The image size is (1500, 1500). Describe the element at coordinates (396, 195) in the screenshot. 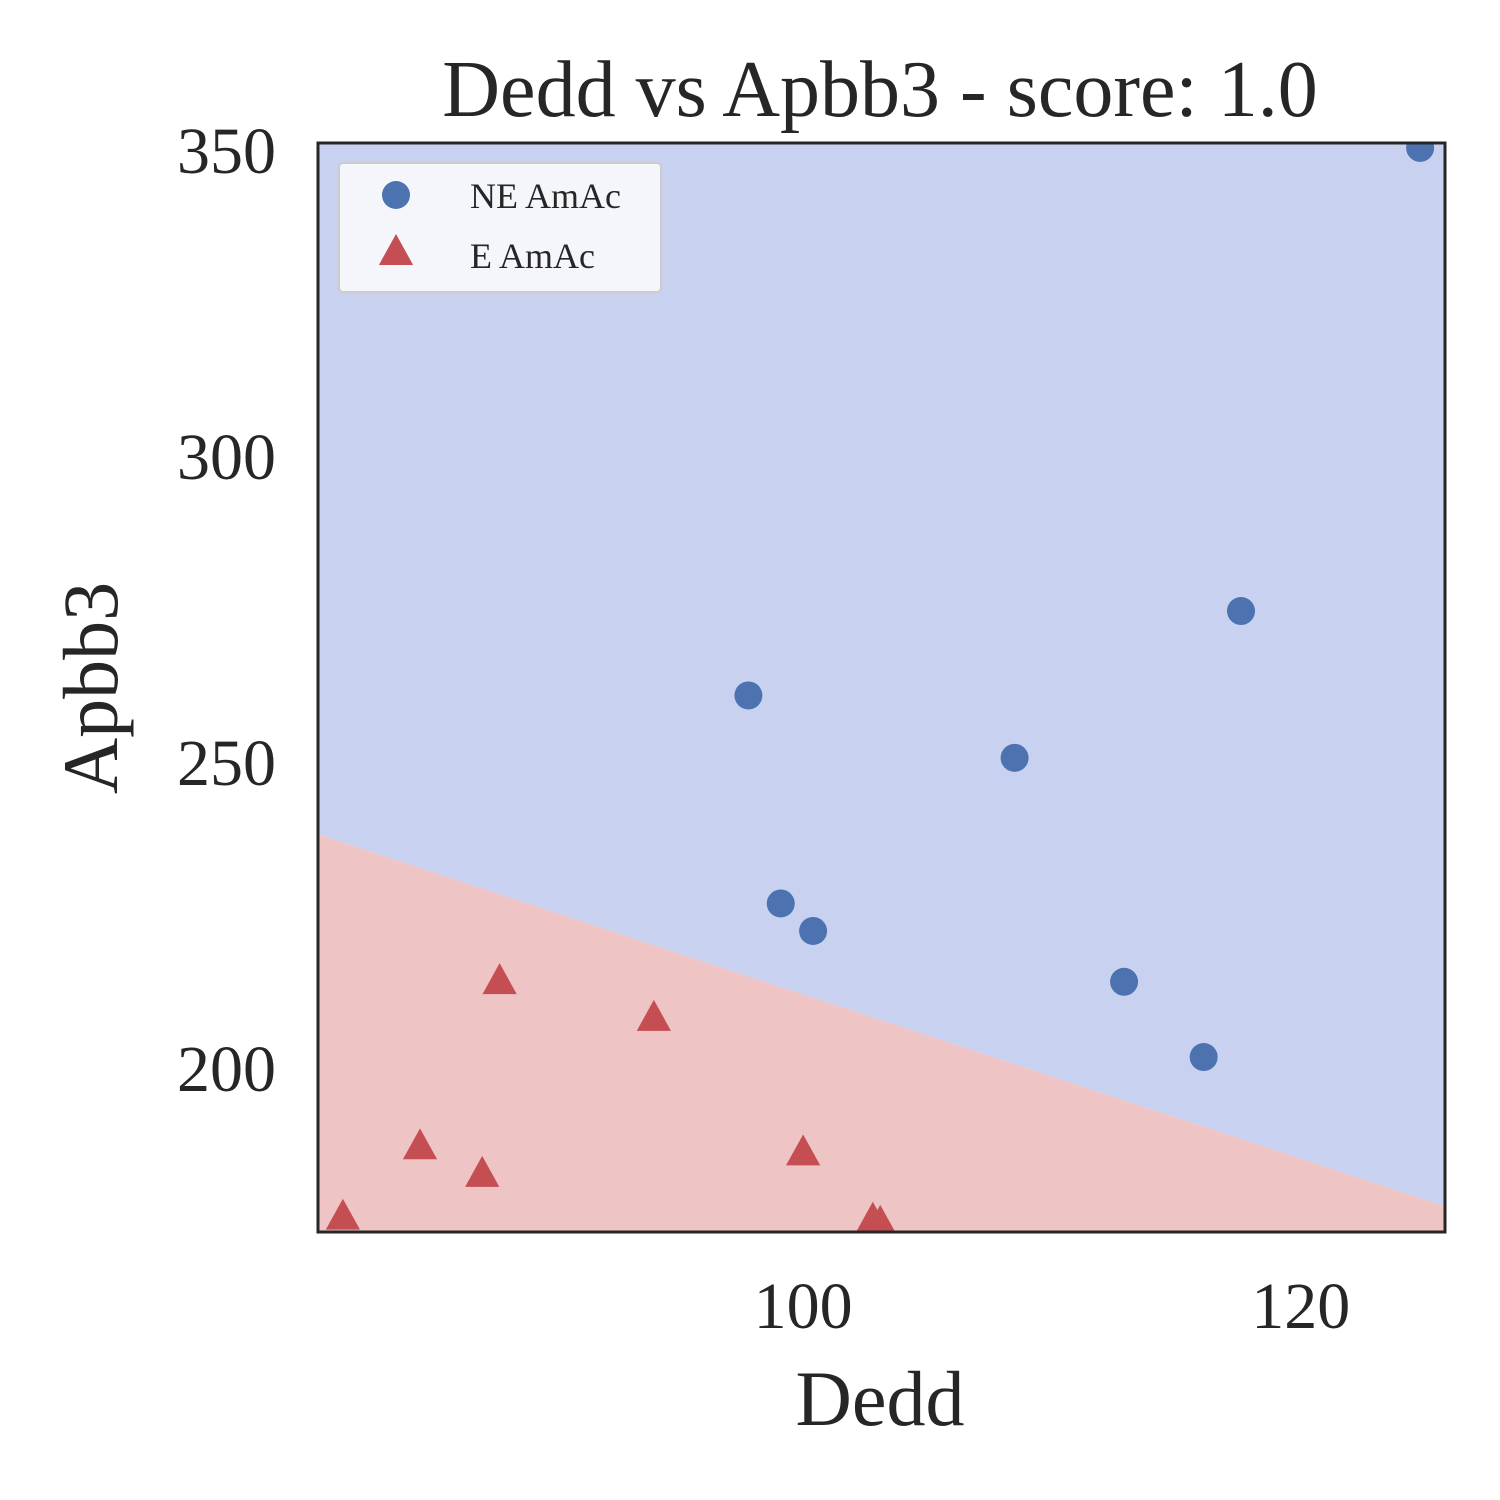

I see `legend-marker-ne-amac` at that location.